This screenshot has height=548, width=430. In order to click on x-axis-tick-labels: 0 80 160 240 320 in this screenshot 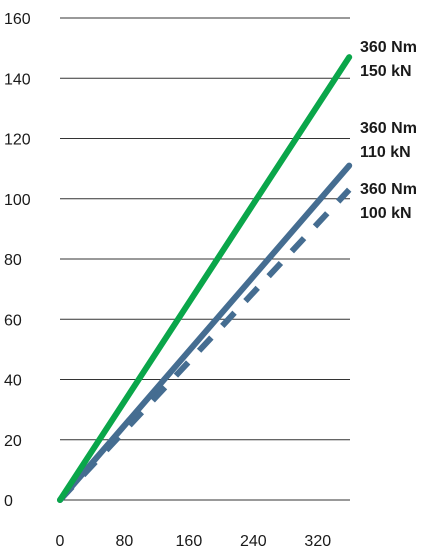, I will do `click(194, 540)`.